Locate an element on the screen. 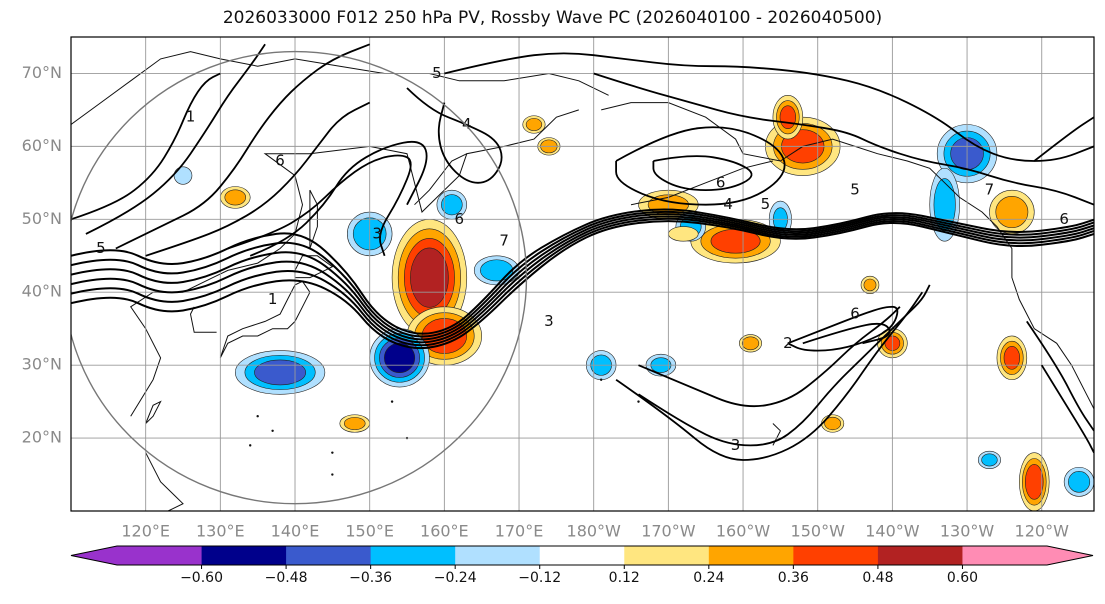  contour-label: 2 is located at coordinates (788, 343).